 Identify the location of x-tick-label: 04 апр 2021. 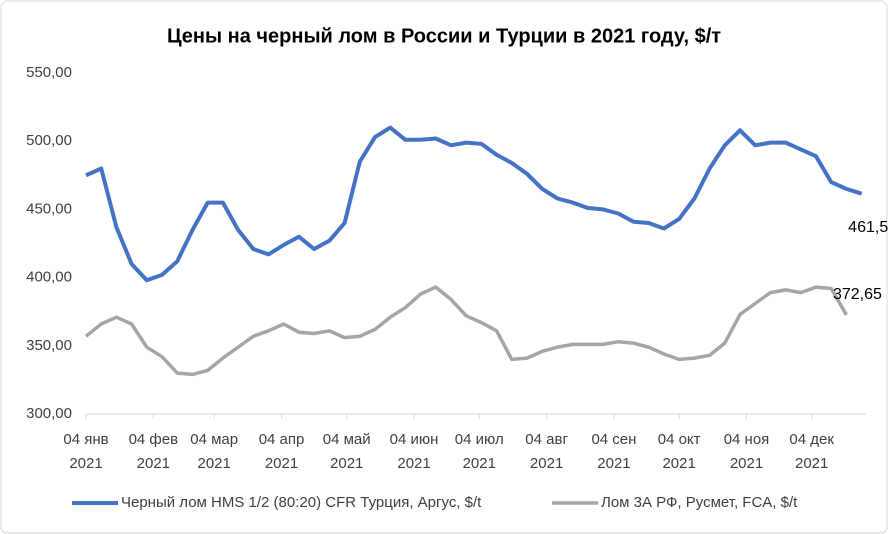
(281, 451).